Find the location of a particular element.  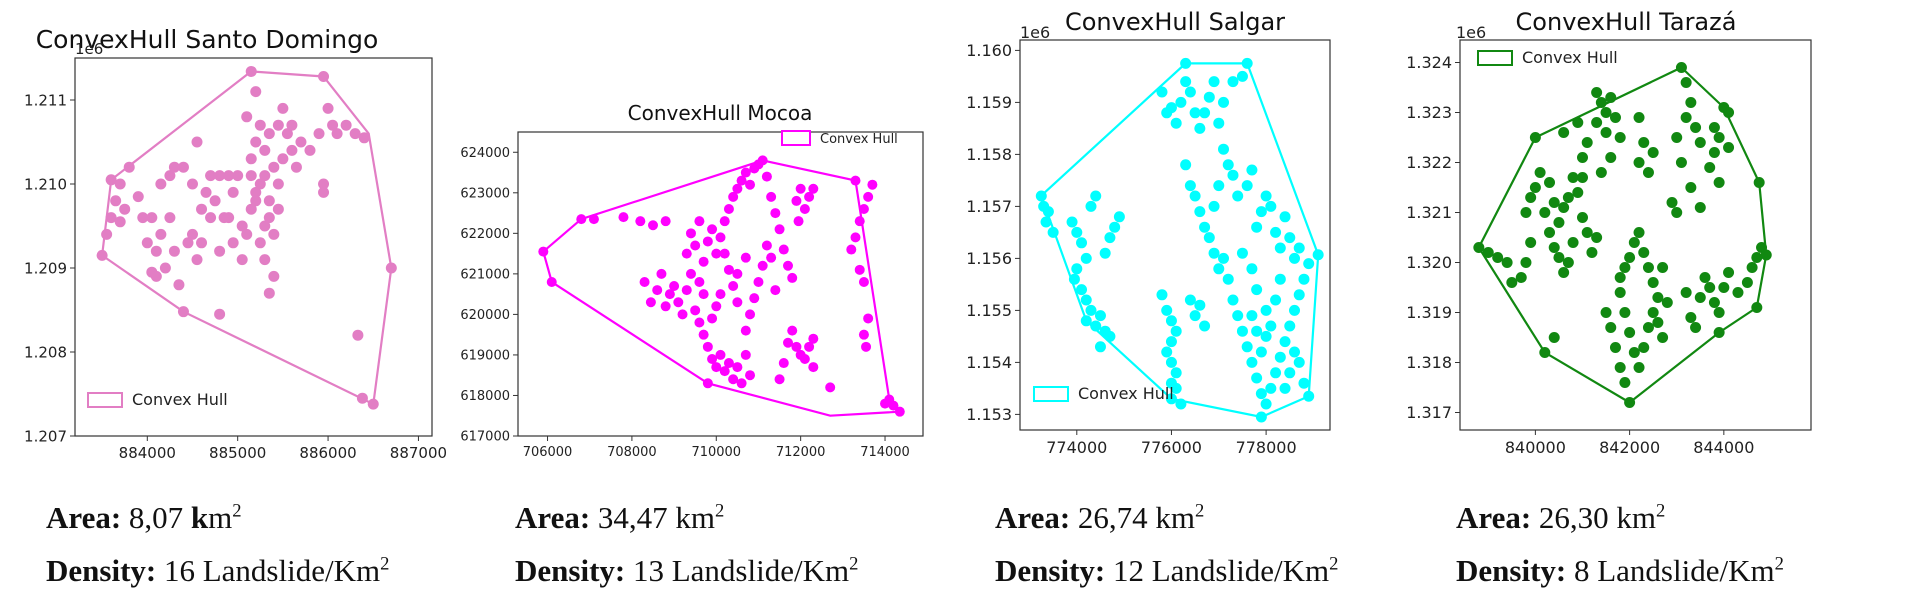

y-tick-label: 1.207 is located at coordinates (45, 436).